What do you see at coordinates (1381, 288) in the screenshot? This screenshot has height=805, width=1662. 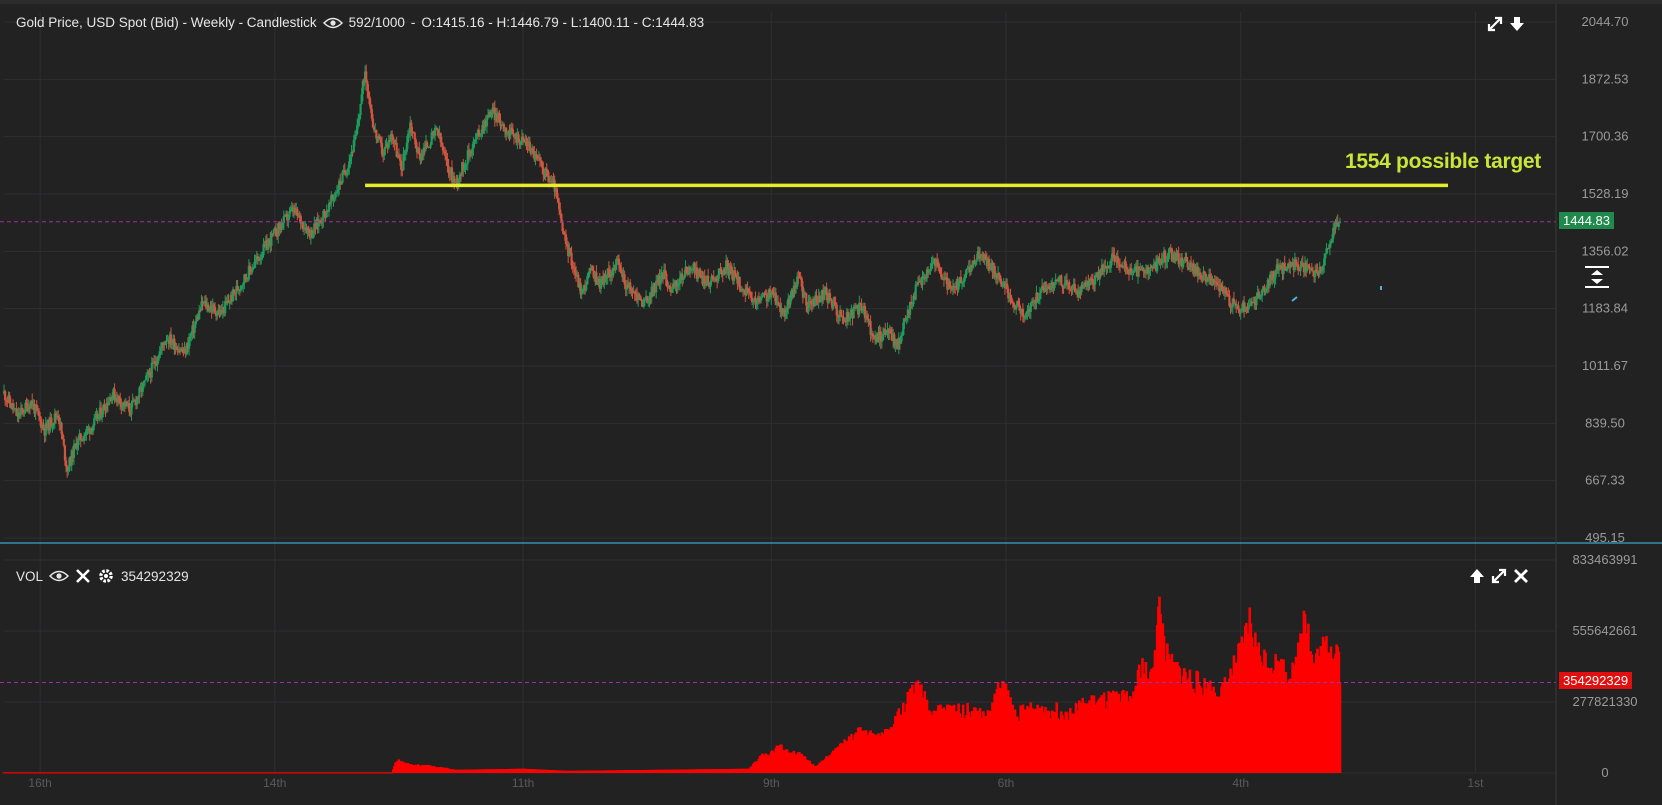 I see `drawing-marker` at bounding box center [1381, 288].